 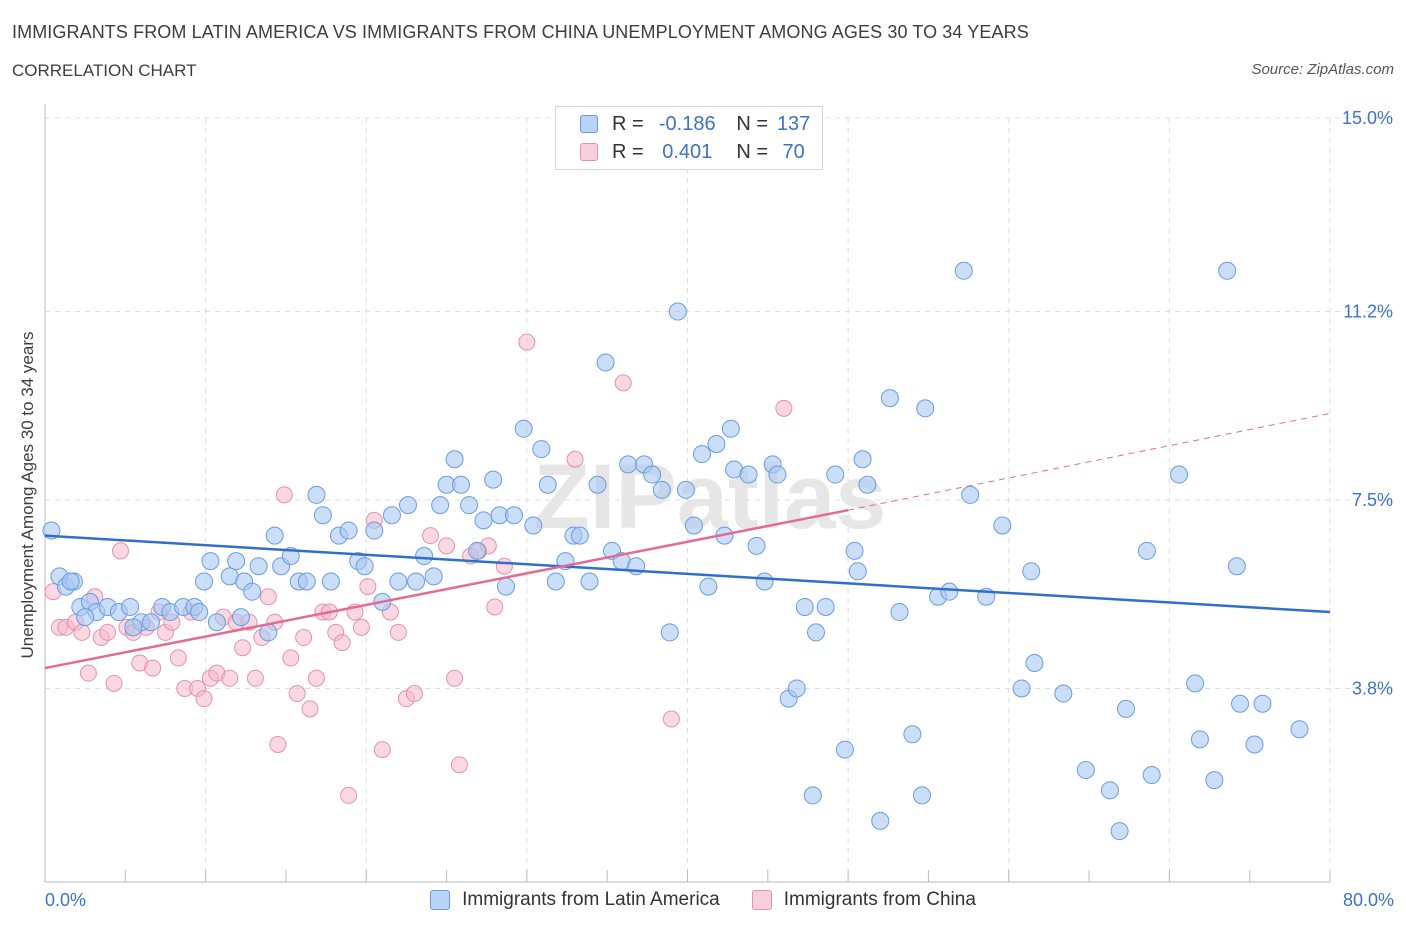 What do you see at coordinates (575, 900) in the screenshot?
I see `series-legend-latin-america: Immigrants from Latin America` at bounding box center [575, 900].